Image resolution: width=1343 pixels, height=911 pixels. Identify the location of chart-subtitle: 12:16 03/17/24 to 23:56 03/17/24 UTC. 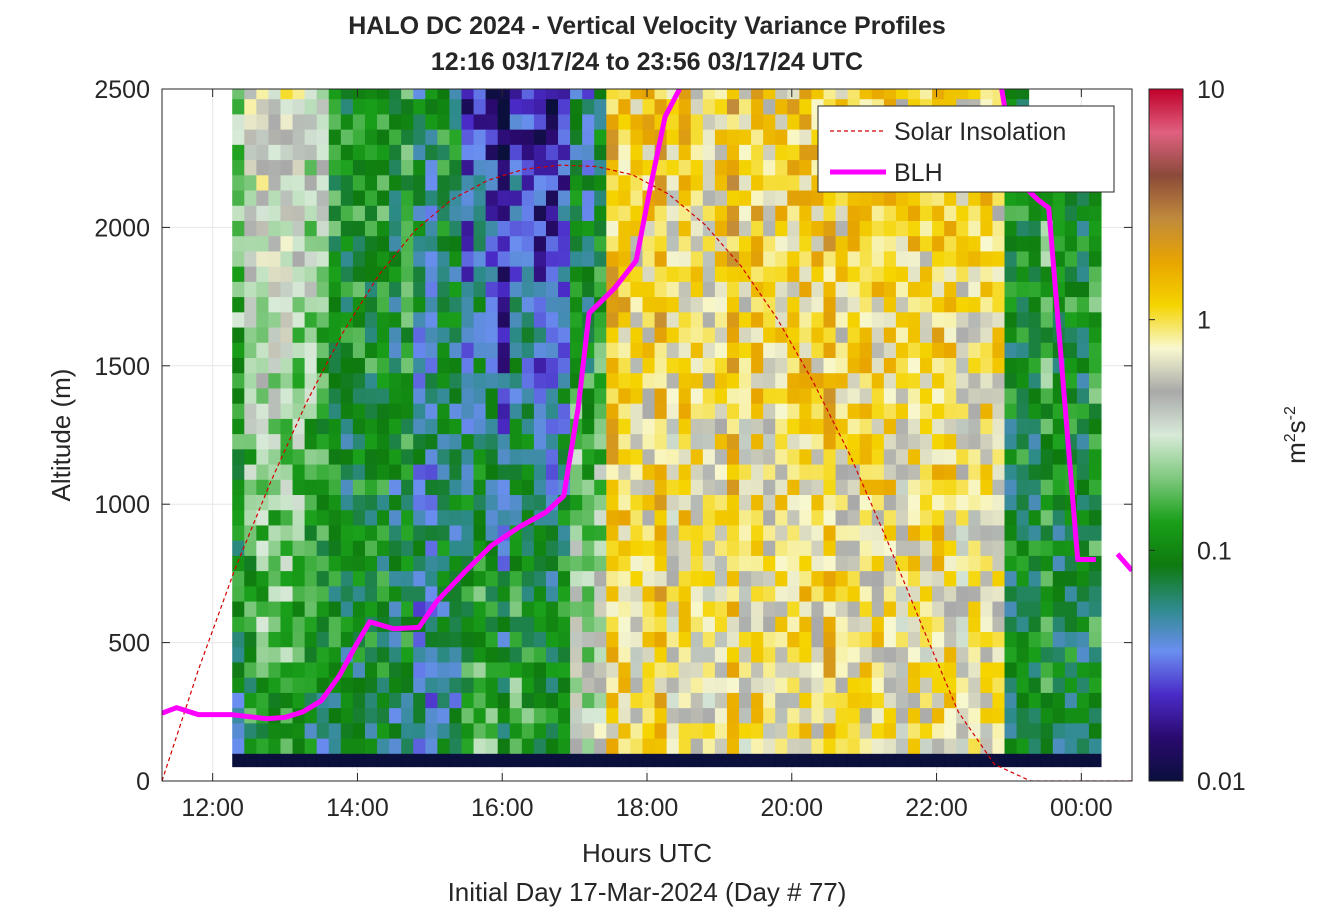
(647, 62).